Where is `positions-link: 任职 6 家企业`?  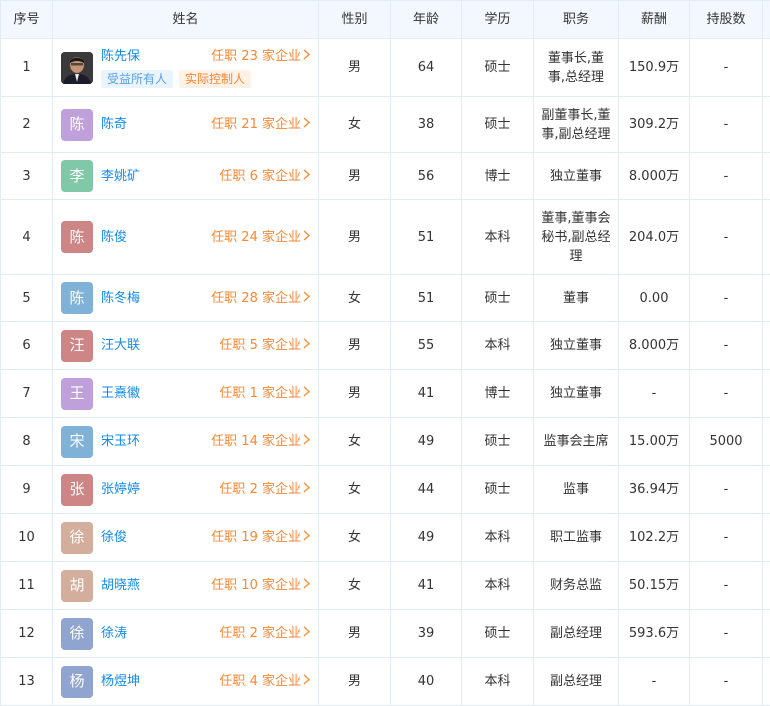 positions-link: 任职 6 家企业 is located at coordinates (264, 176).